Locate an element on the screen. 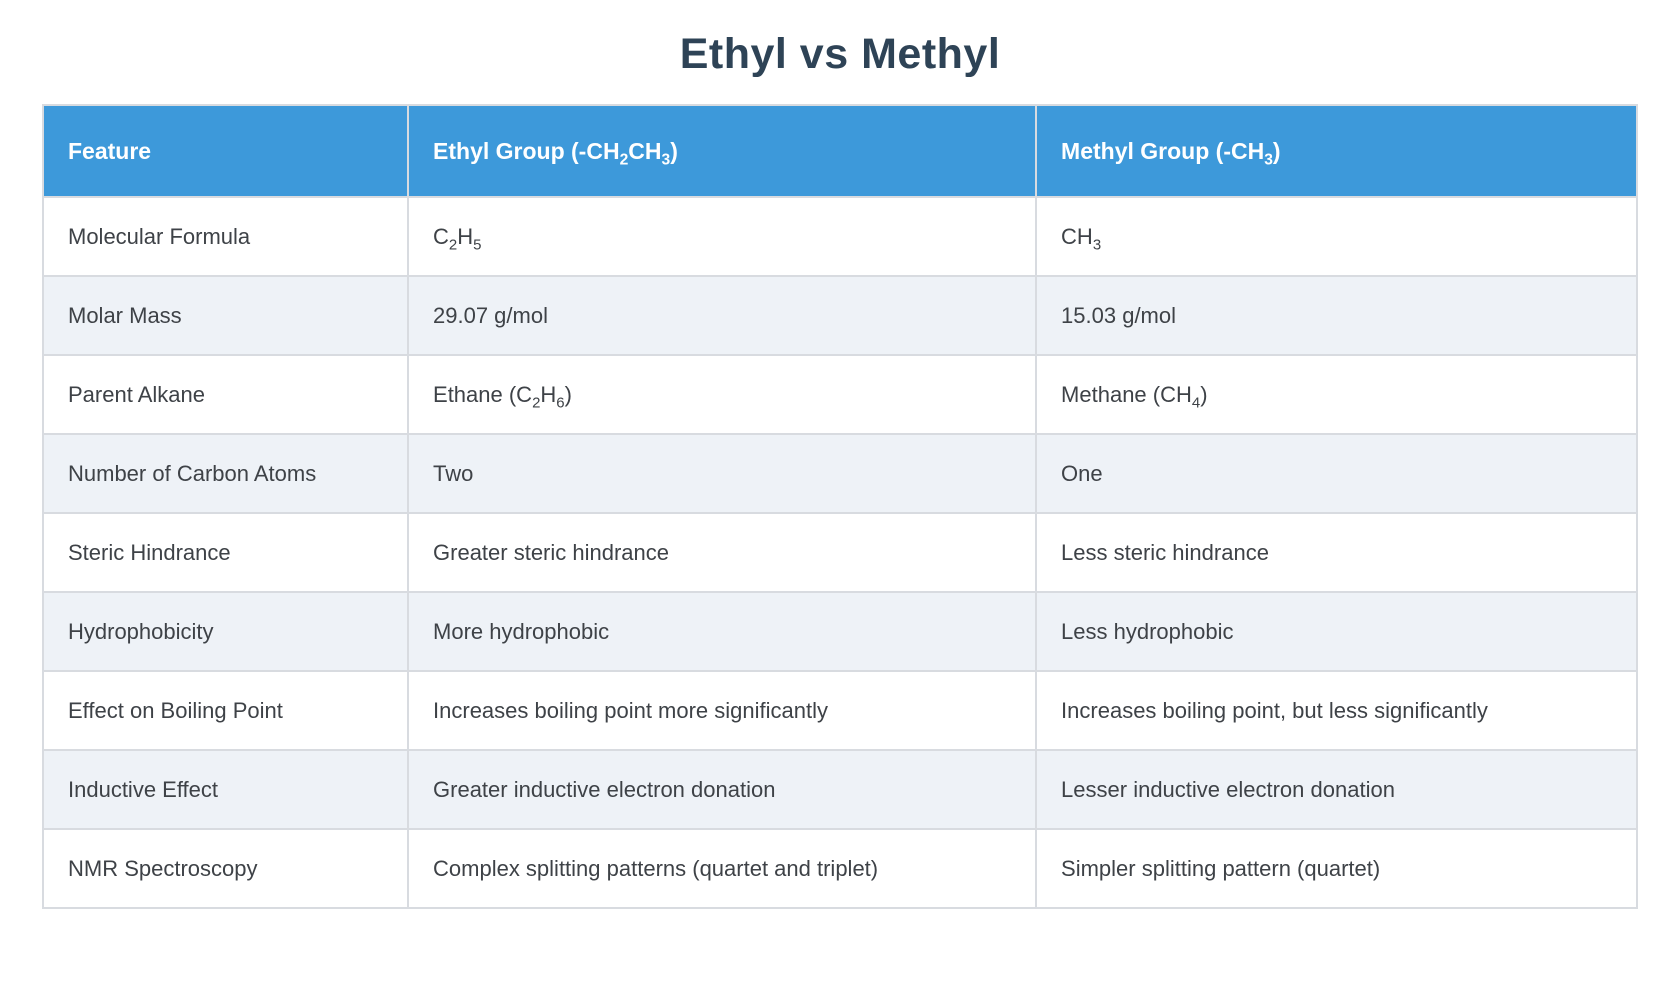 The height and width of the screenshot is (992, 1680). cell-ethyl: Two is located at coordinates (722, 474).